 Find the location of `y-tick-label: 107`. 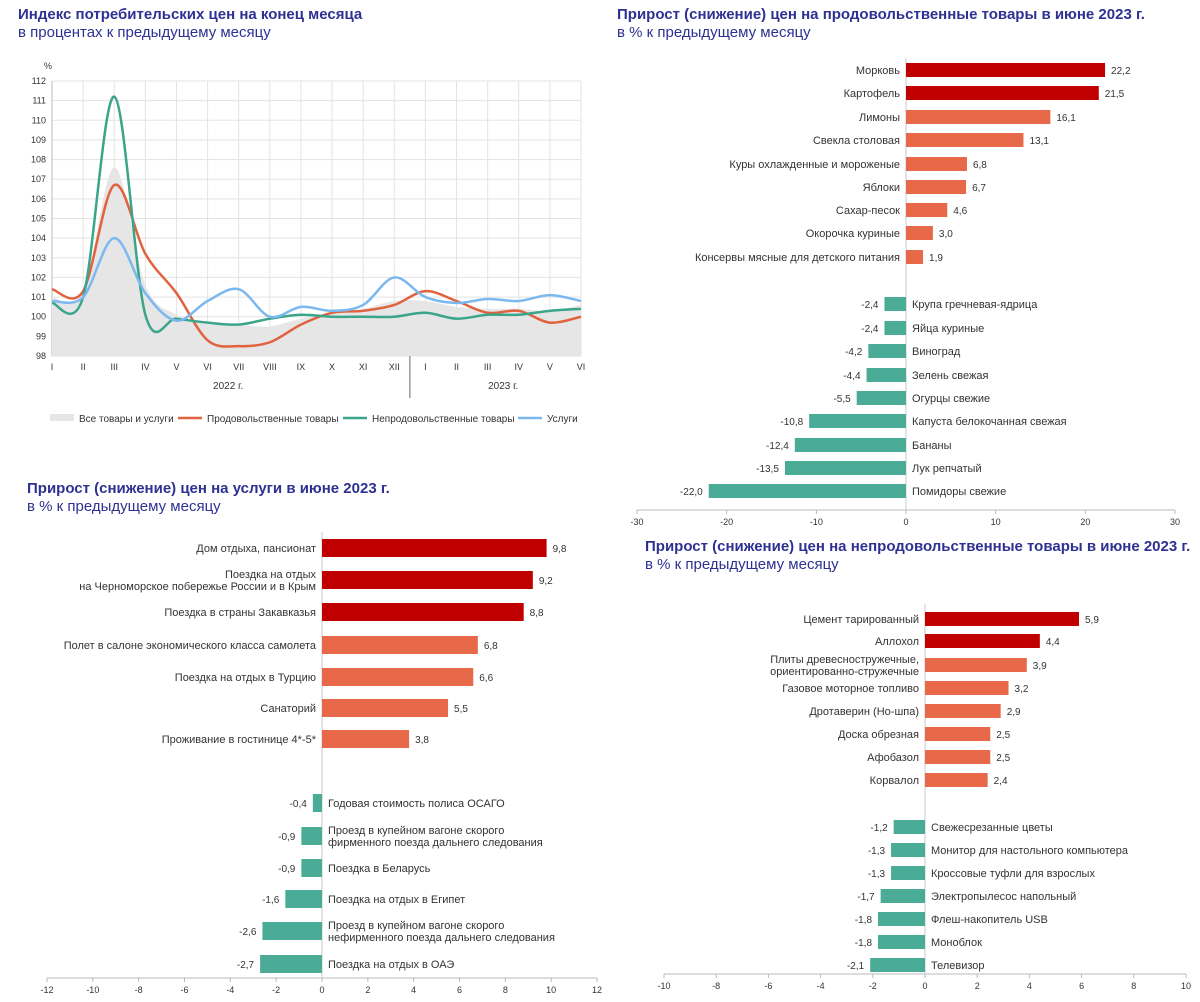

y-tick-label: 107 is located at coordinates (38, 179).